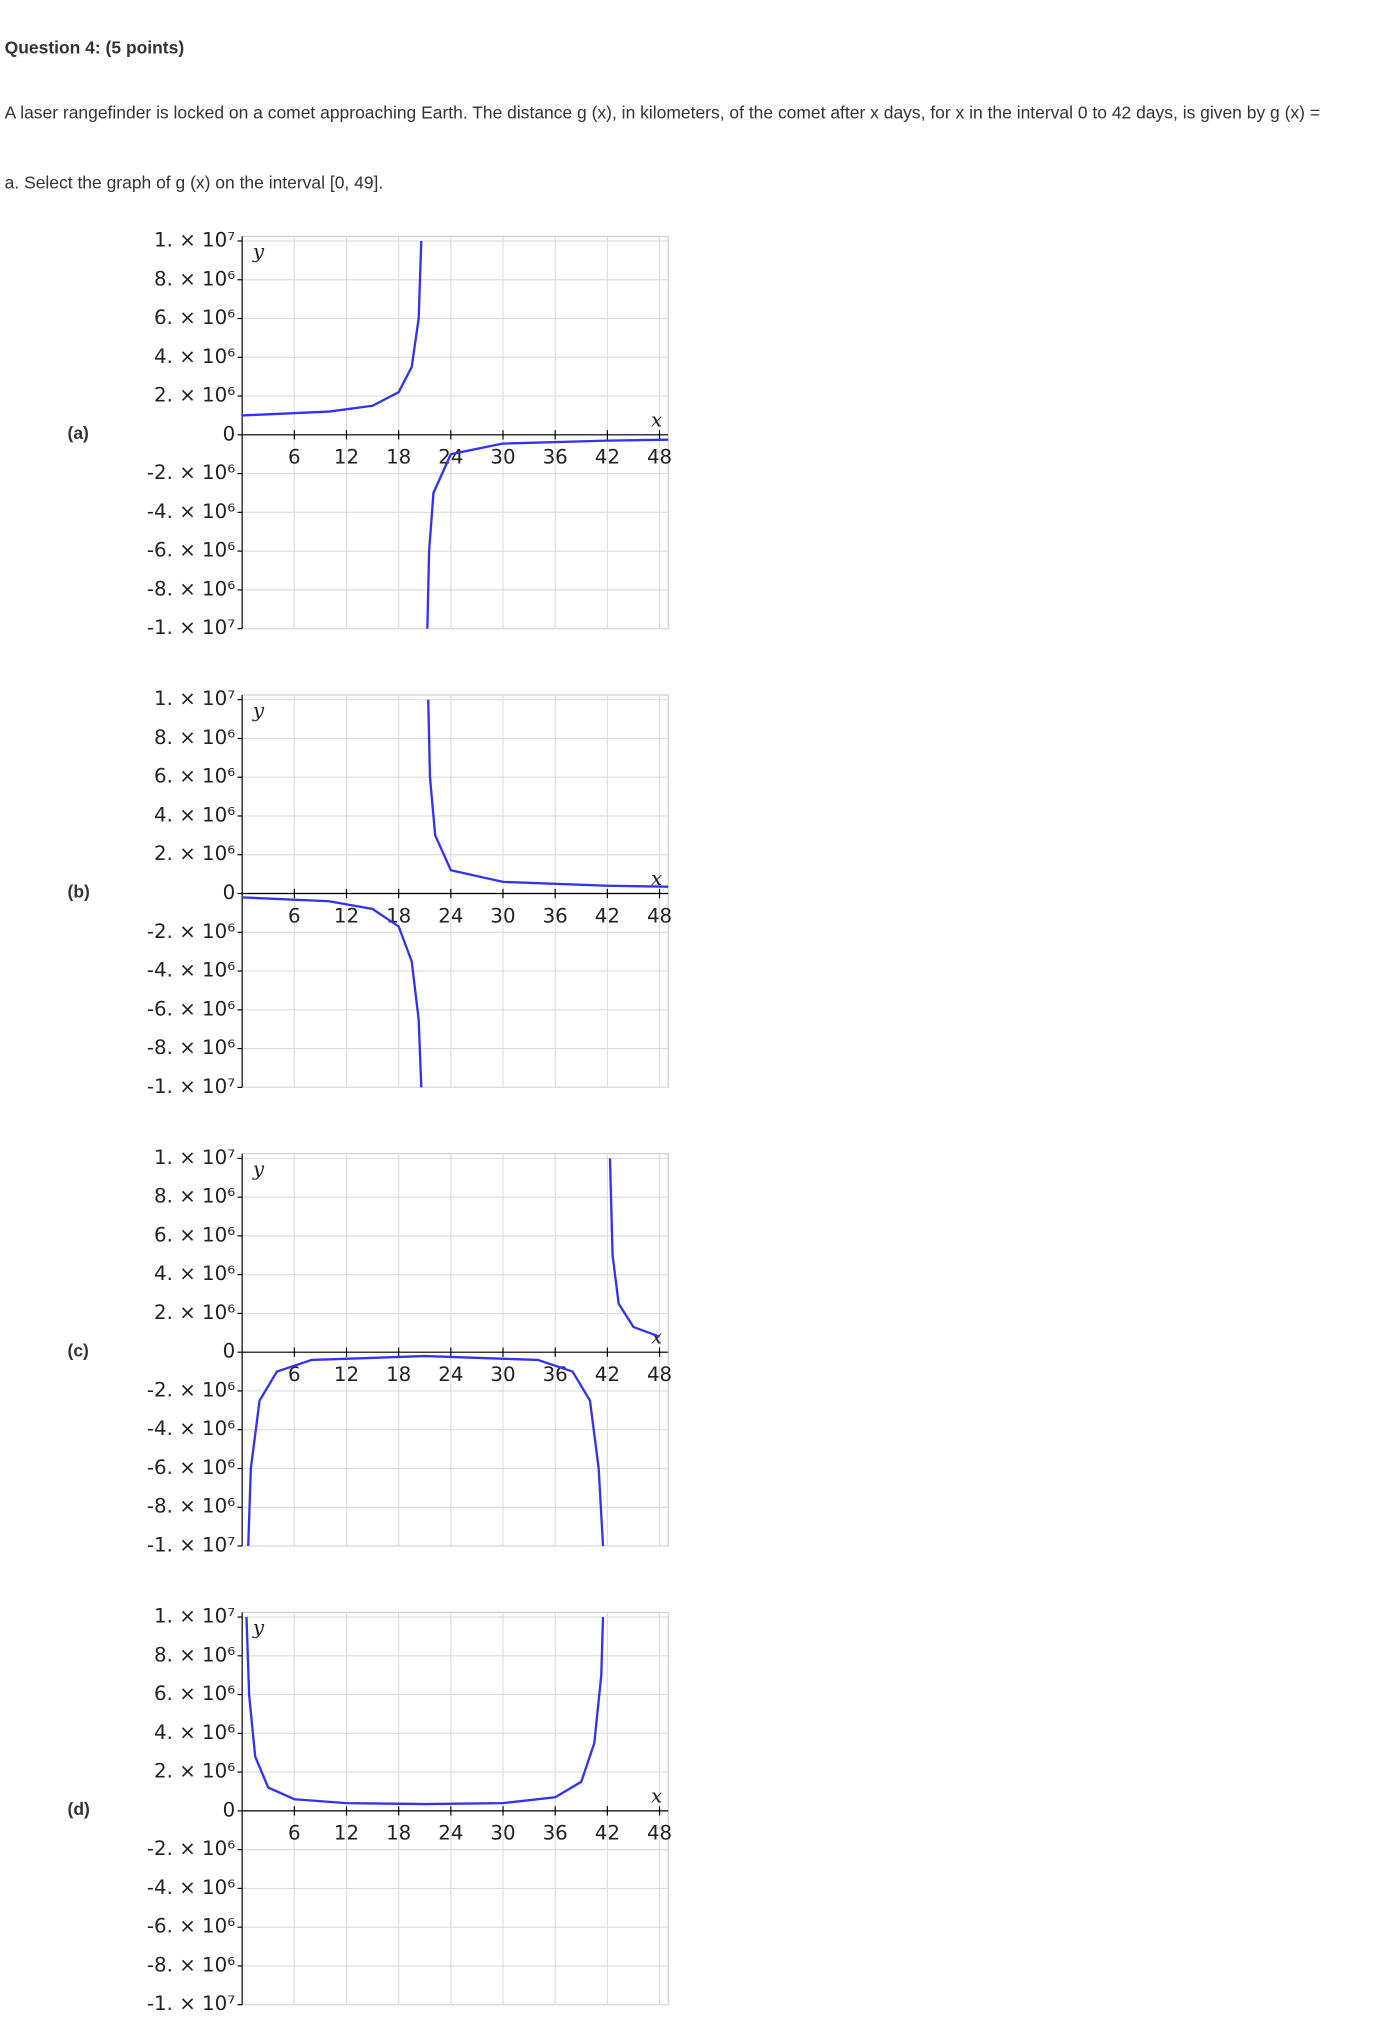 The image size is (1397, 2028). What do you see at coordinates (78, 891) in the screenshot?
I see `option-label: (b)` at bounding box center [78, 891].